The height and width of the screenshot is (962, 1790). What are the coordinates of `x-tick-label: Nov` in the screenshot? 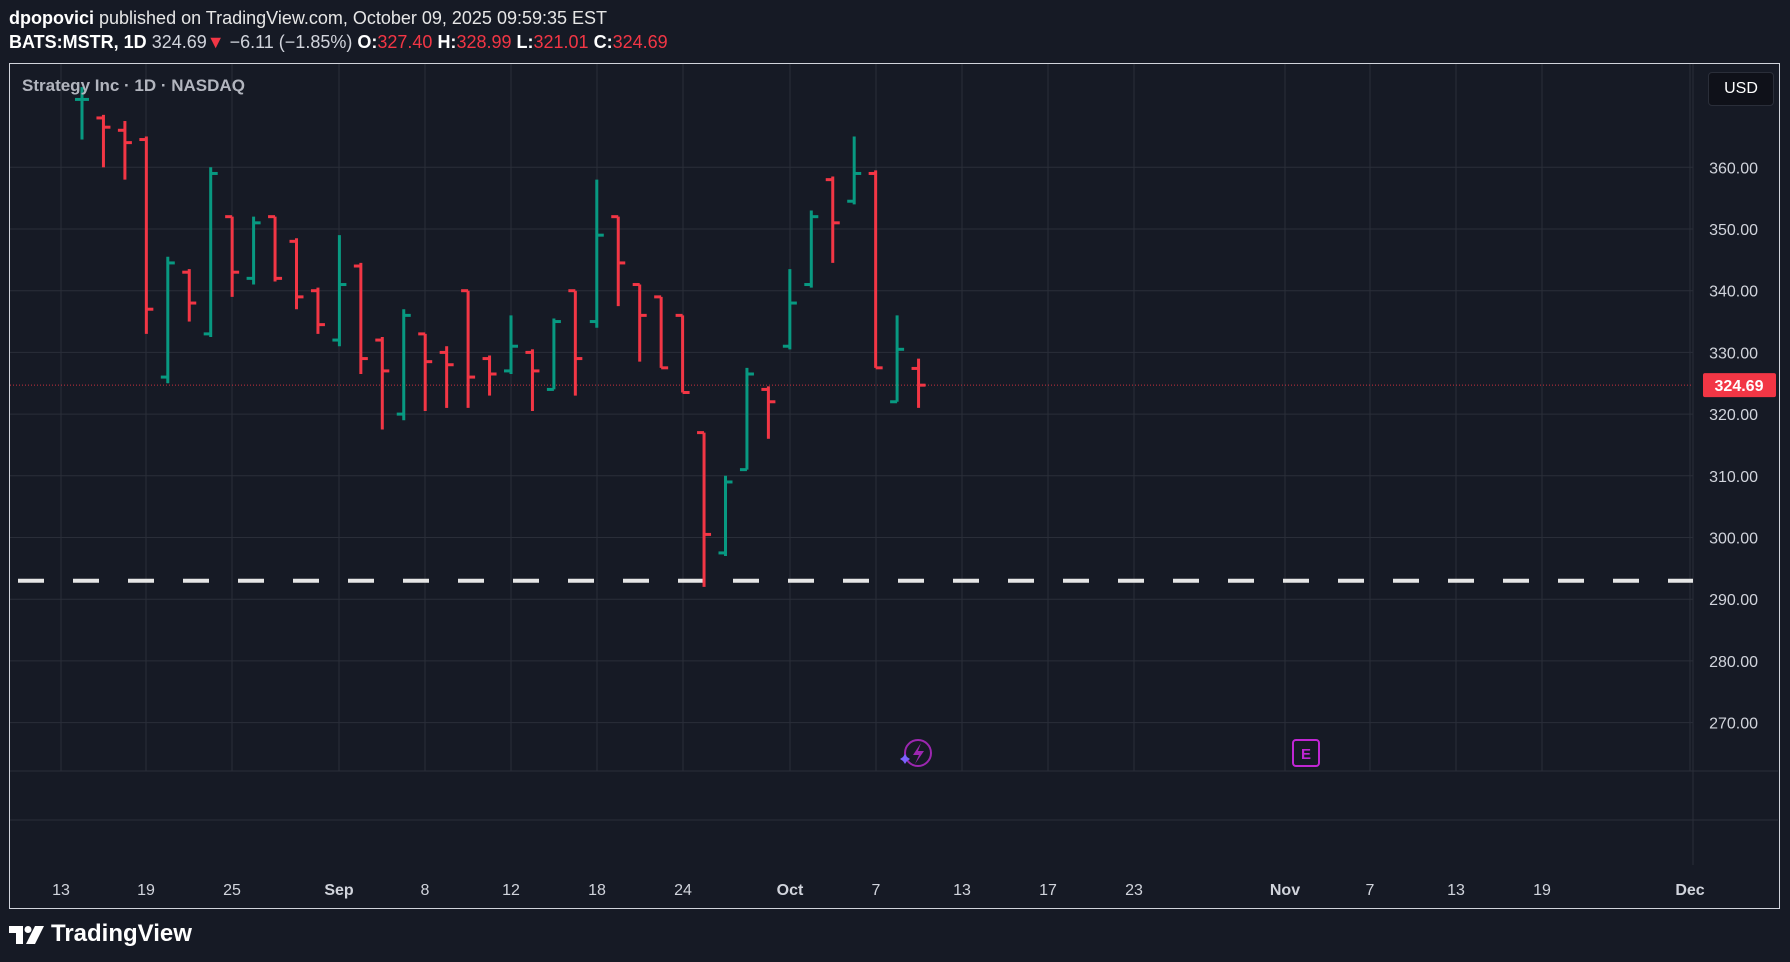 It's located at (1285, 890).